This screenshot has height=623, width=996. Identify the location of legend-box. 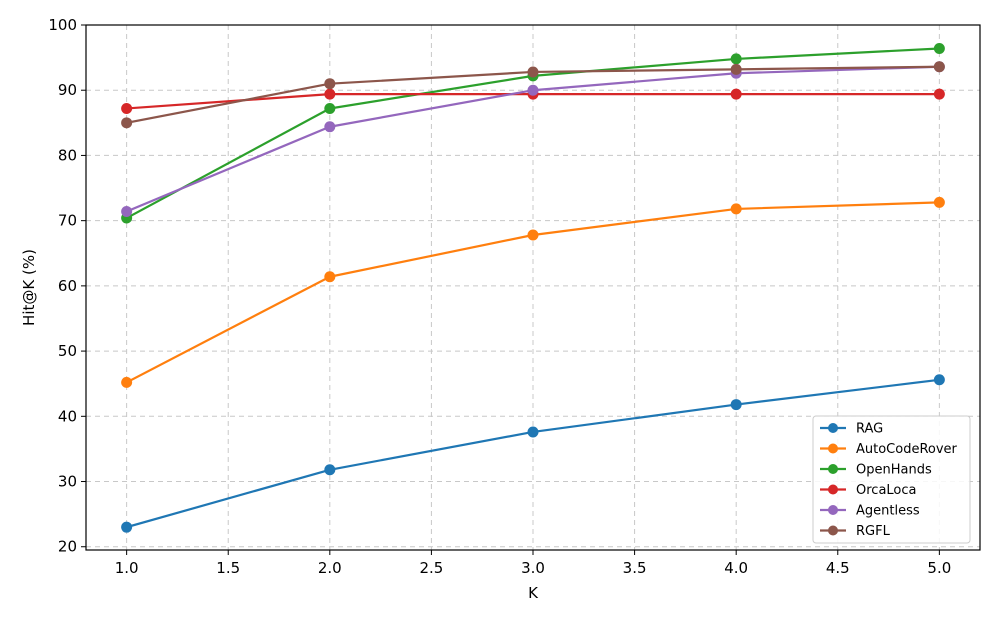
(891, 479).